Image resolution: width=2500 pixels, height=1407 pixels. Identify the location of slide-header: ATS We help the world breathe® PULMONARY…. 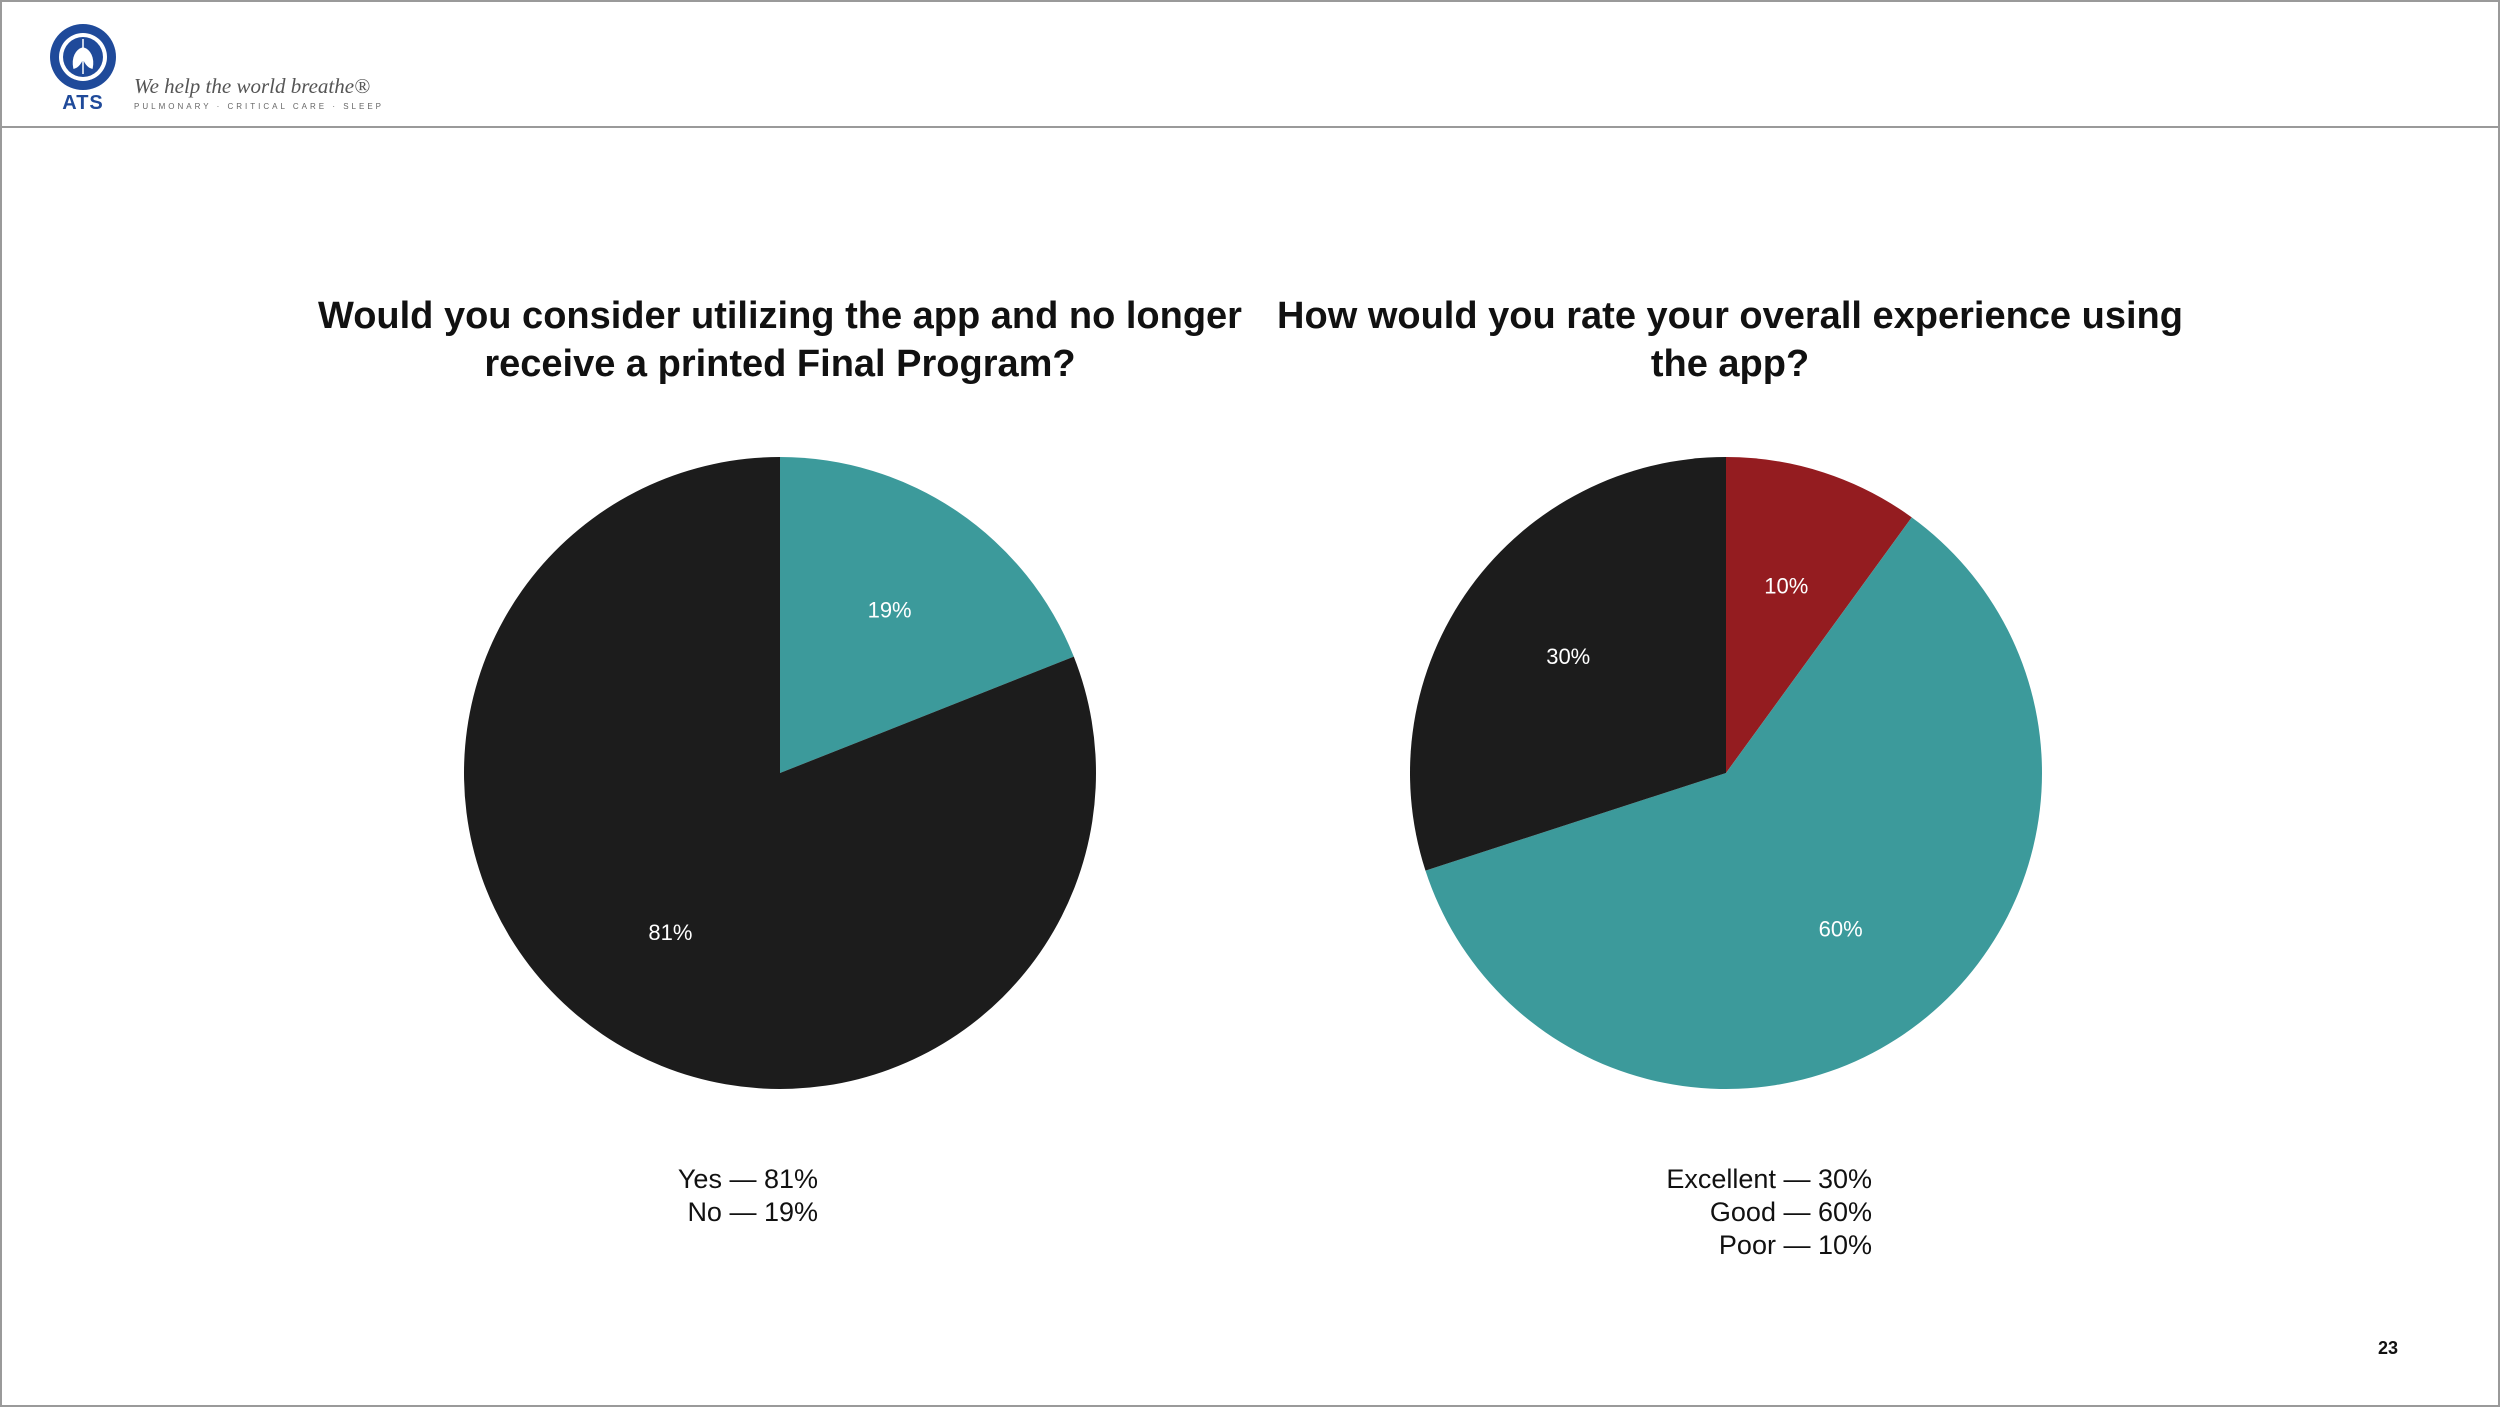
(1250, 64).